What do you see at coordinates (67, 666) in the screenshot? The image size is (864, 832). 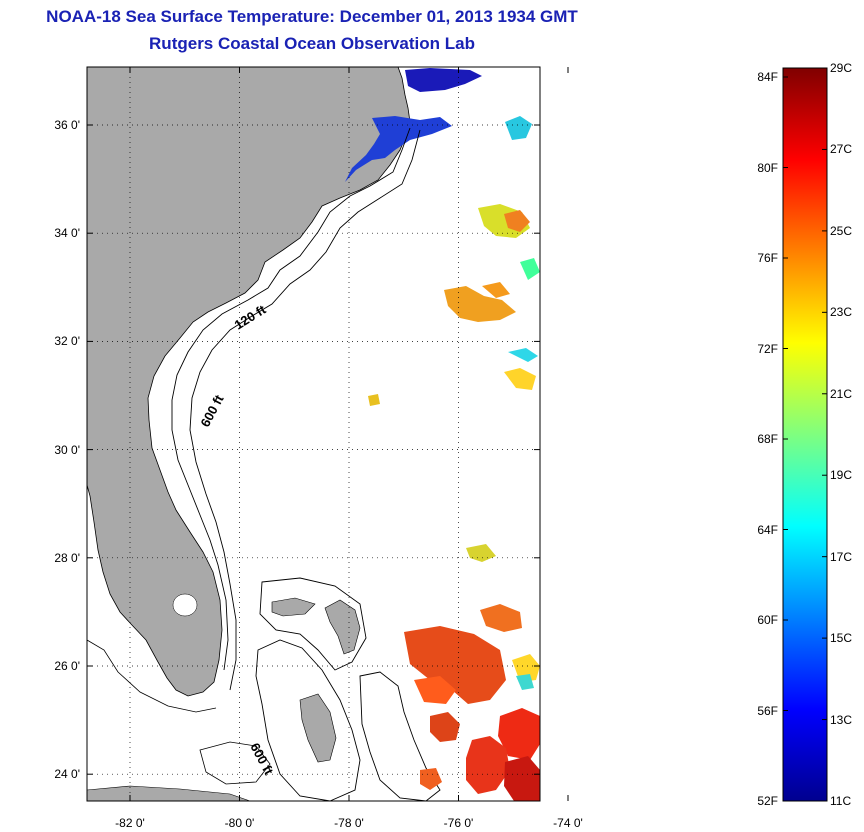 I see `lat-tick-label: 26 0'` at bounding box center [67, 666].